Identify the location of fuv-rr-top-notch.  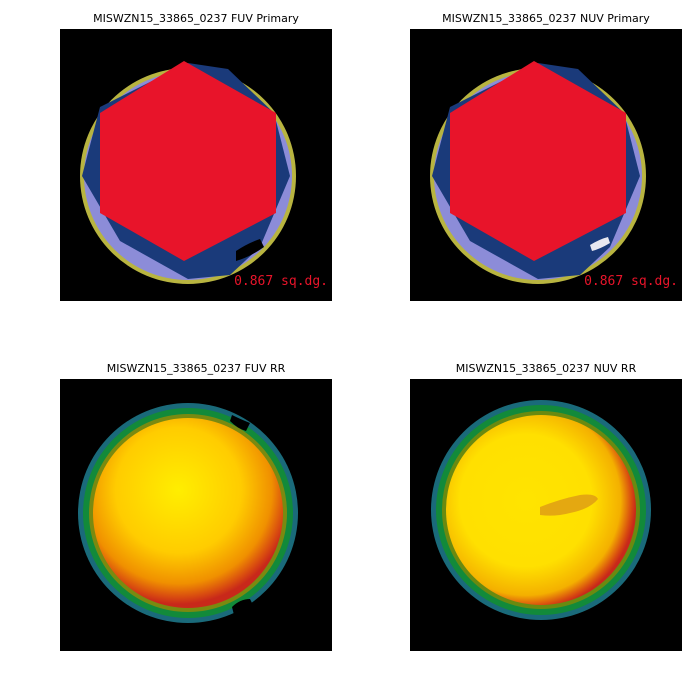
(240, 423).